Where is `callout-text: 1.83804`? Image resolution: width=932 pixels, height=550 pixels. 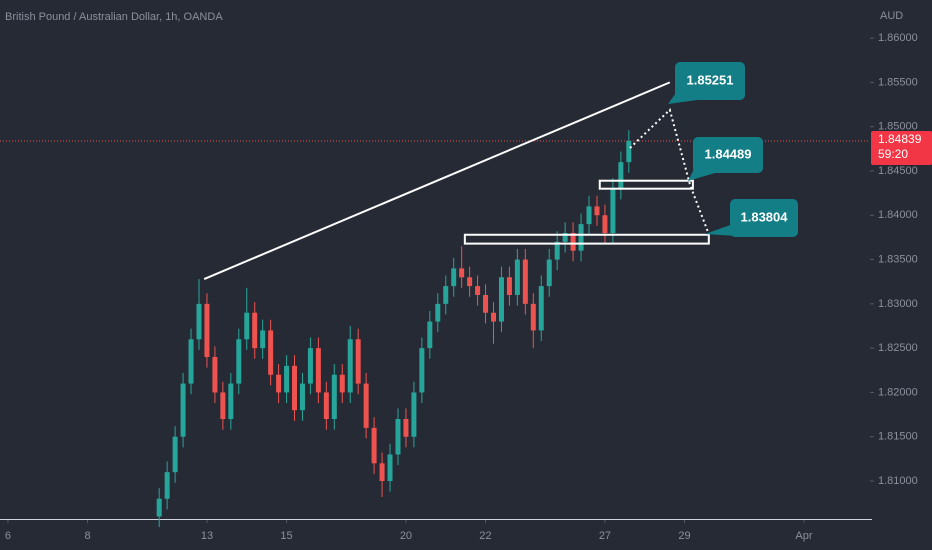 callout-text: 1.83804 is located at coordinates (765, 216).